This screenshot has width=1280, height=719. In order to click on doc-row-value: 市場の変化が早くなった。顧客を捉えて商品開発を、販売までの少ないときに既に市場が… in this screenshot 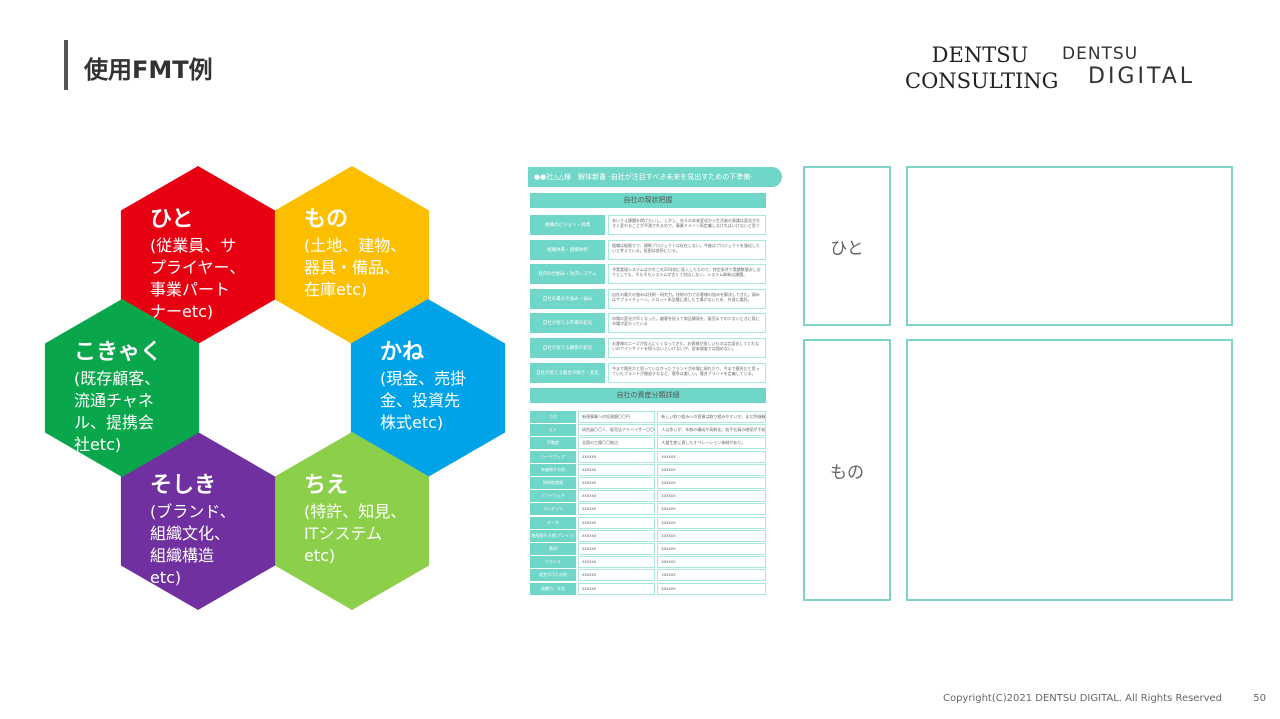, I will do `click(687, 323)`.